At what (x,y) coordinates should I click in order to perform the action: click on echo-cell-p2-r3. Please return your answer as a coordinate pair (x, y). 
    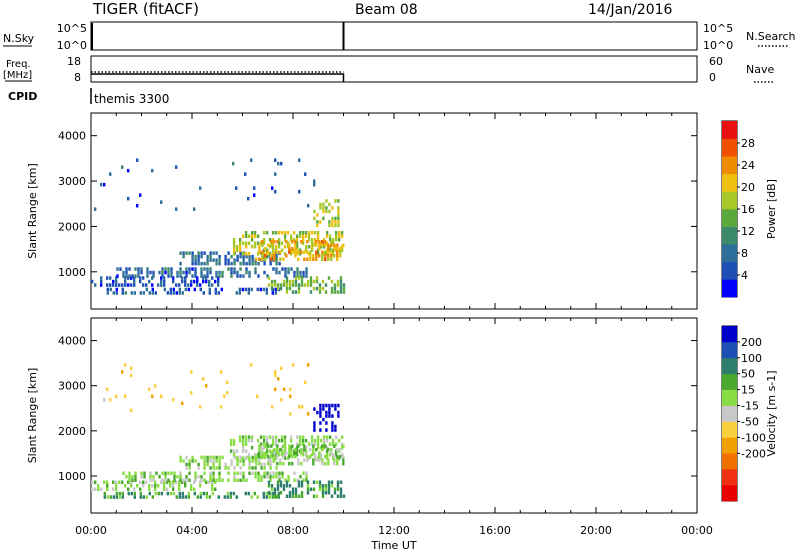
    Looking at the image, I should click on (225, 468).